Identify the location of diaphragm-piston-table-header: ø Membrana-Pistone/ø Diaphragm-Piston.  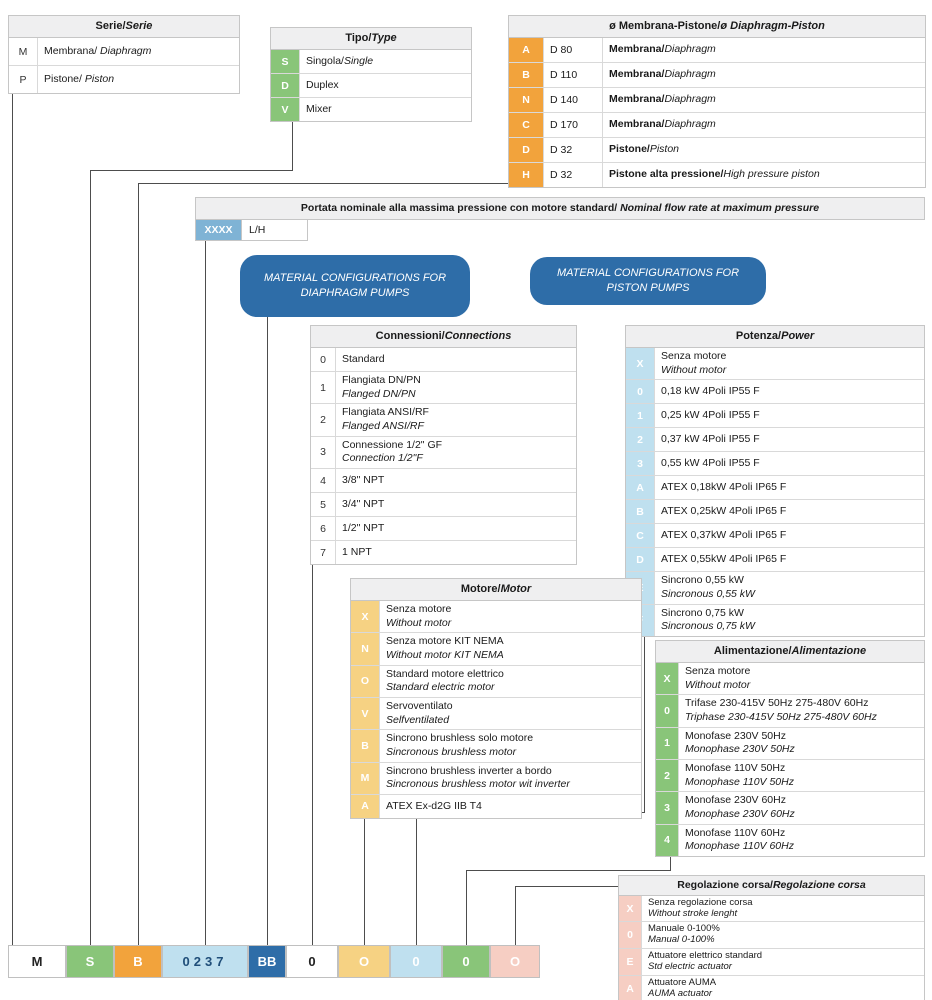
(717, 27).